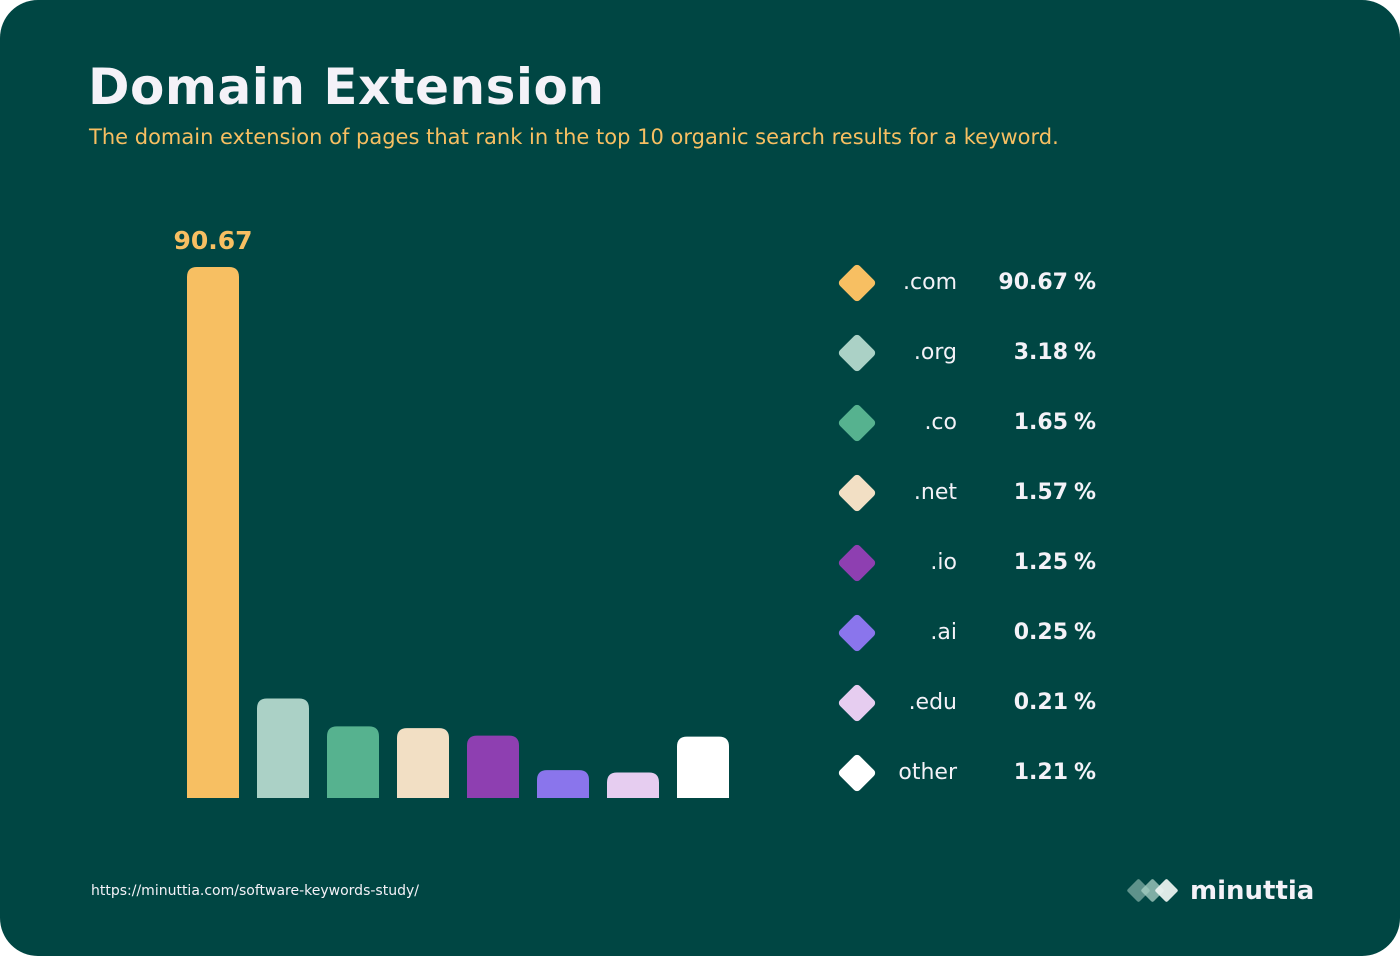 The height and width of the screenshot is (956, 1400). I want to click on legend-value: 90.67, so click(1033, 282).